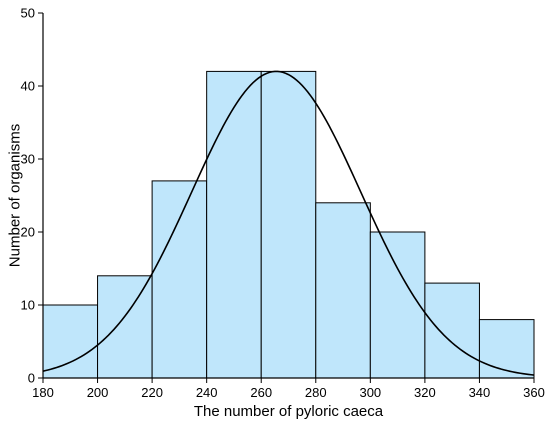  I want to click on y-tick-label: 10, so click(28, 305).